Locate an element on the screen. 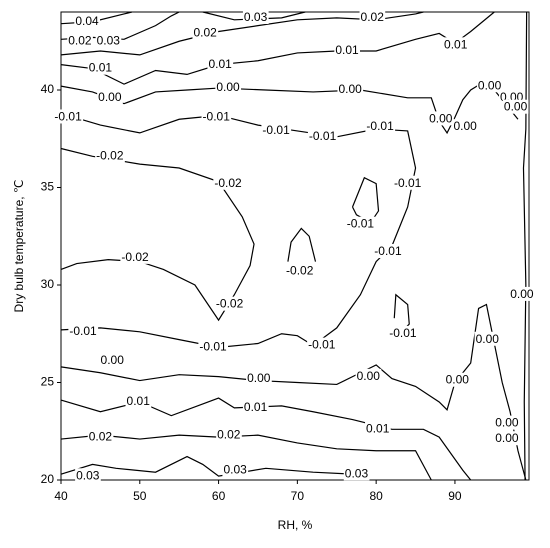 This screenshot has height=548, width=550. y-tick-label: 25 is located at coordinates (48, 382).